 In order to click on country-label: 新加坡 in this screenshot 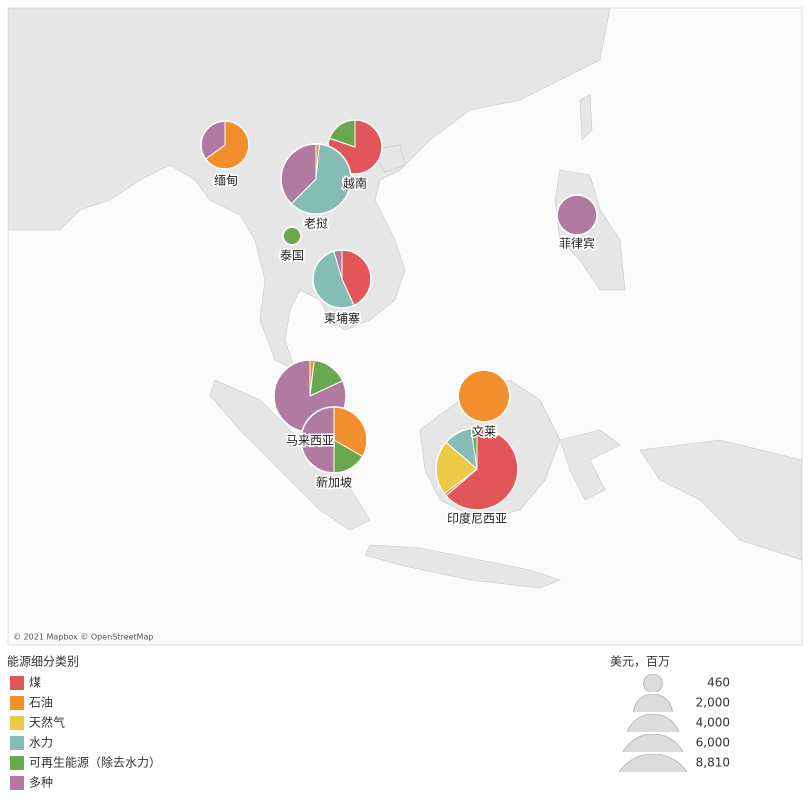, I will do `click(334, 482)`.